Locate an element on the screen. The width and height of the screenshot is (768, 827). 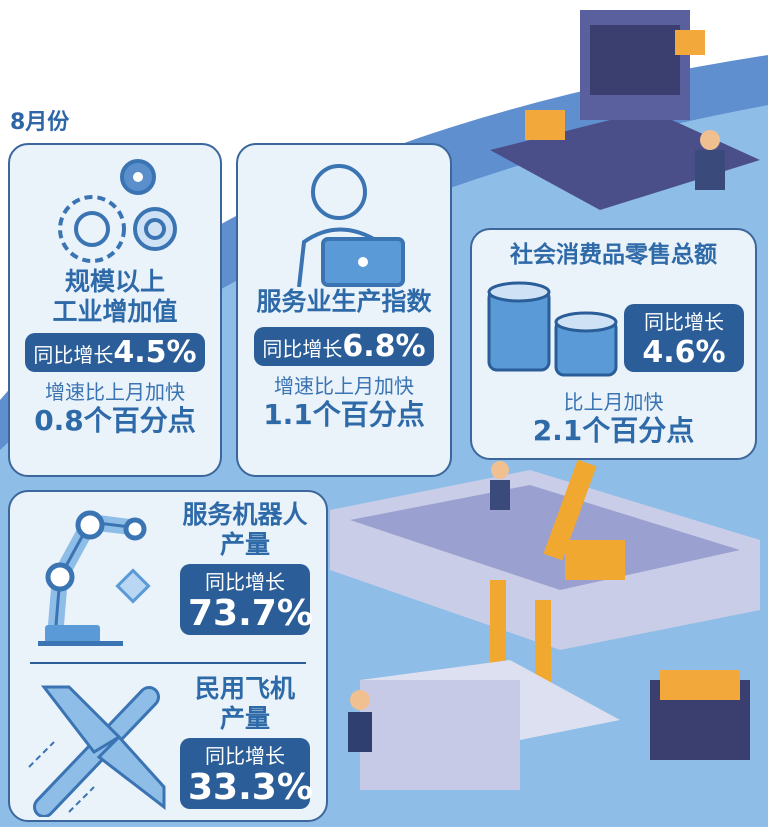
title-line: 工业增加值 is located at coordinates (115, 311).